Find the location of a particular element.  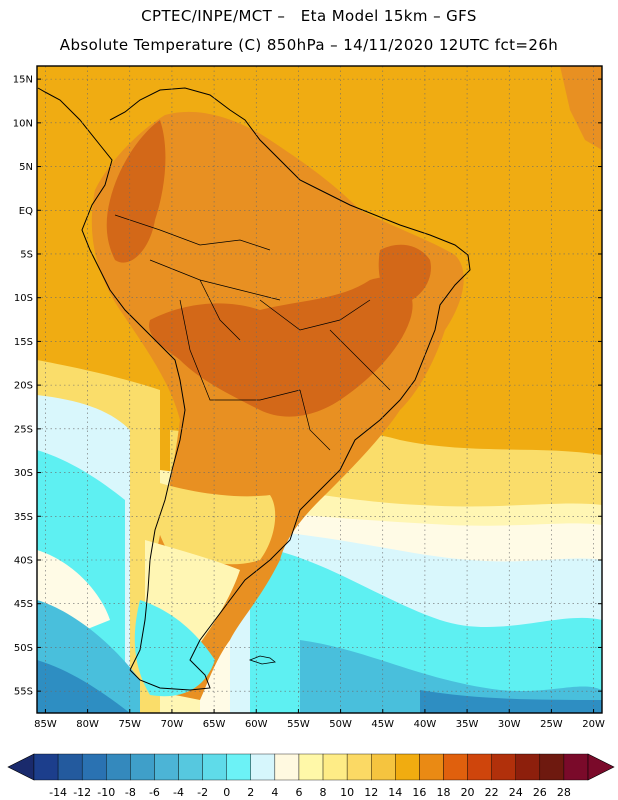

colorbar-label: 16 is located at coordinates (419, 792).